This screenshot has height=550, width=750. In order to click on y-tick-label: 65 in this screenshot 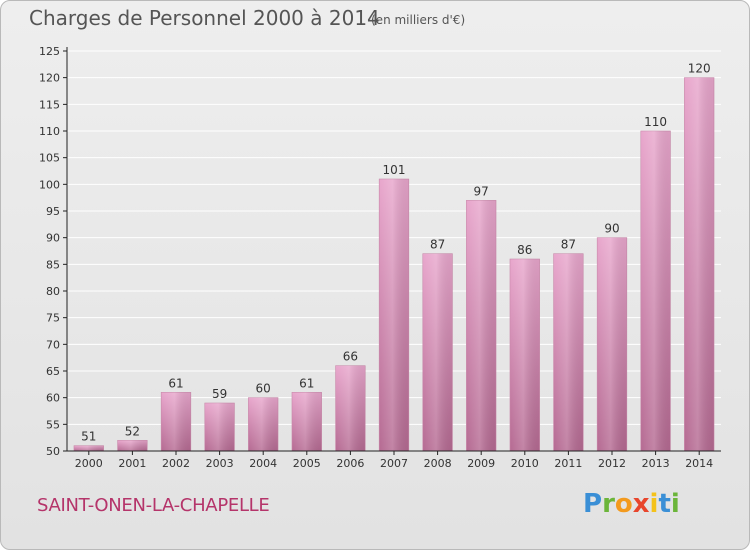, I will do `click(53, 371)`.